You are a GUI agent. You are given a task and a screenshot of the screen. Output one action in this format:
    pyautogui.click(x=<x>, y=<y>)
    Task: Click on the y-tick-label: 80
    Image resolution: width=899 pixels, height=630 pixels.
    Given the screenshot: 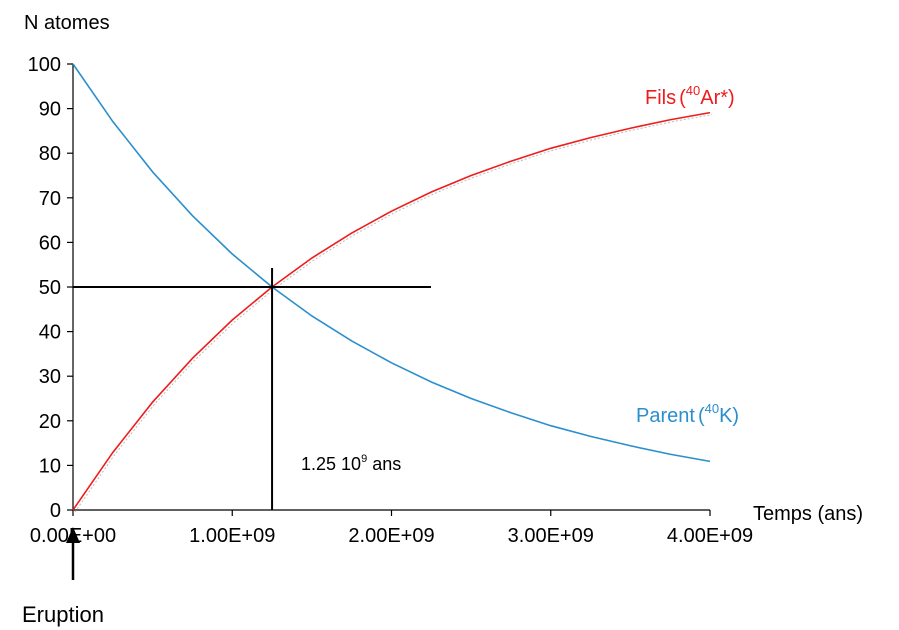 What is the action you would take?
    pyautogui.click(x=50, y=154)
    